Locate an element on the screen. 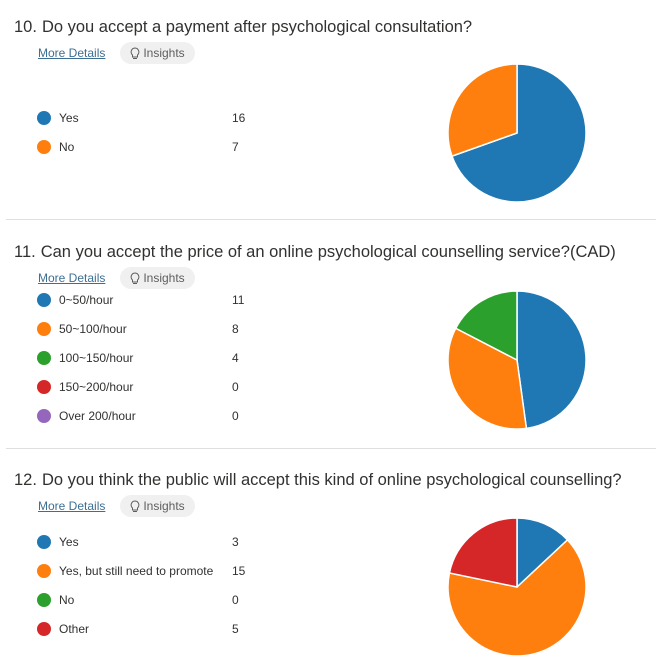 The height and width of the screenshot is (672, 656). legend-count: 3 is located at coordinates (235, 542).